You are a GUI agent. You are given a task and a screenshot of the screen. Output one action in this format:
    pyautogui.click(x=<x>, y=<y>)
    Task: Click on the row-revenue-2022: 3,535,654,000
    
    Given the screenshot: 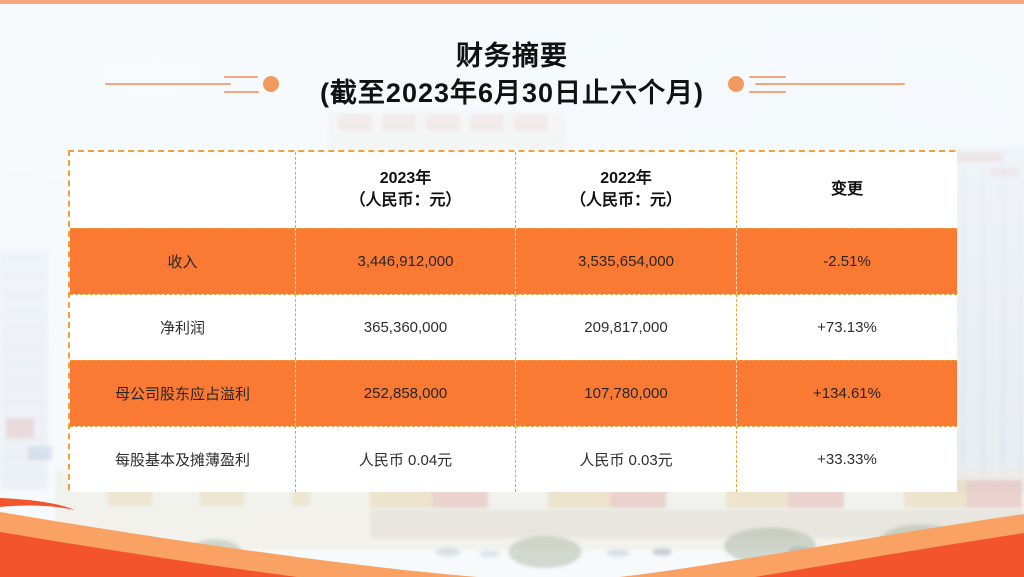 What is the action you would take?
    pyautogui.click(x=626, y=261)
    